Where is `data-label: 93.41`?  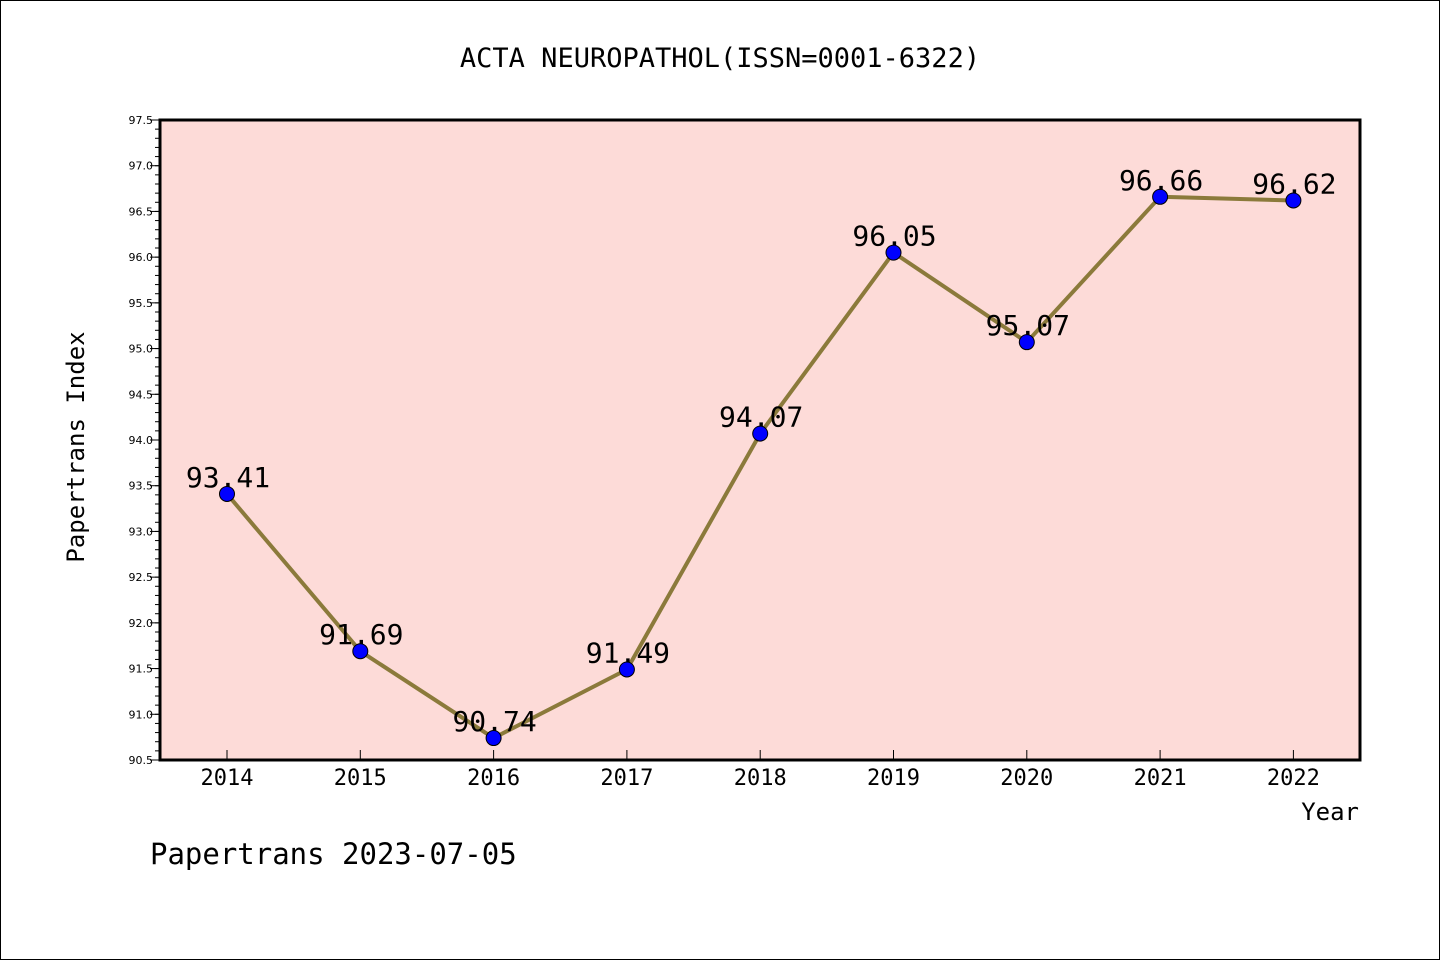
data-label: 93.41 is located at coordinates (228, 477).